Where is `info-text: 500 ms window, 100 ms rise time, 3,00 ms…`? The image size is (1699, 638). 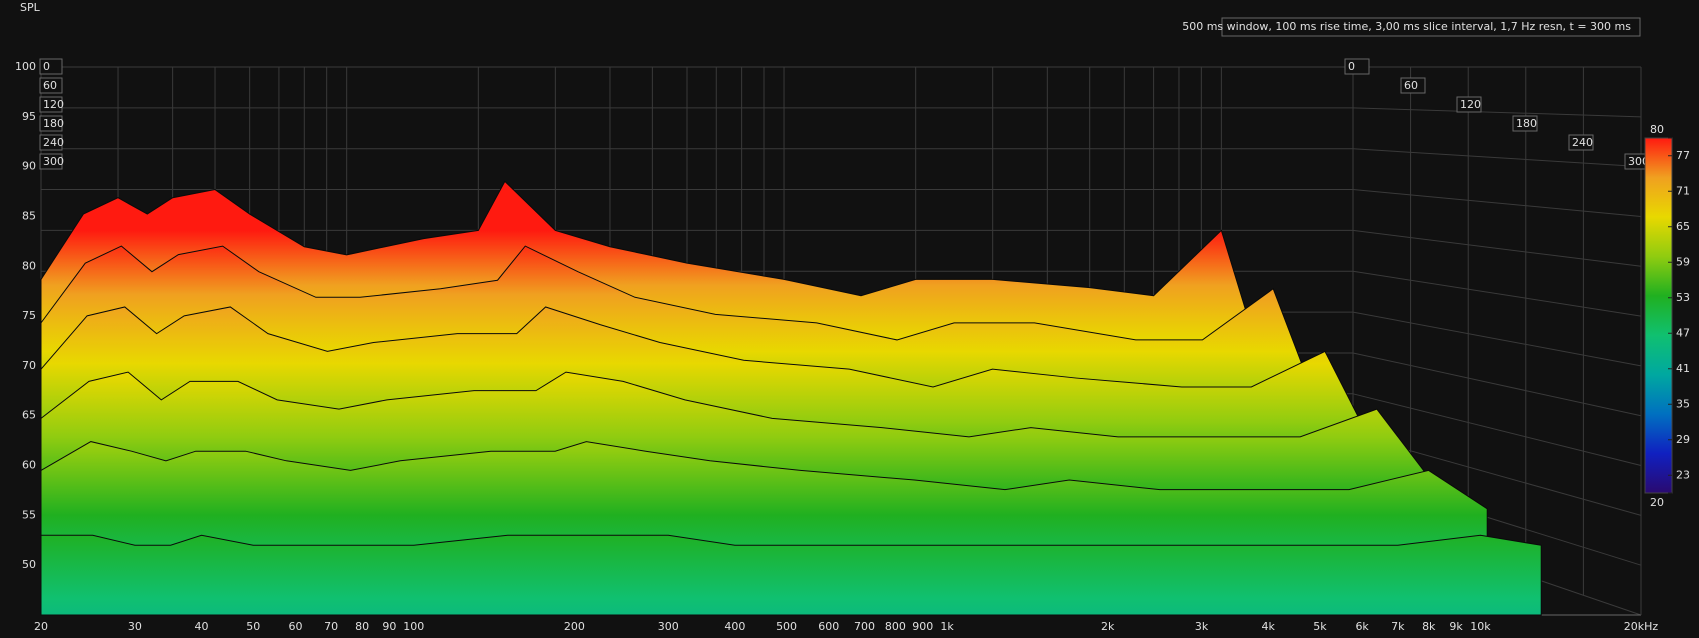 info-text: 500 ms window, 100 ms rise time, 3,00 ms… is located at coordinates (1406, 26).